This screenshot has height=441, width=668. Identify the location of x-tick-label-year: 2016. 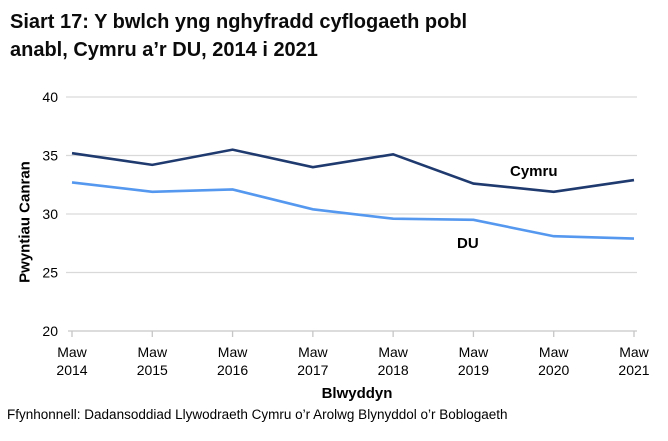
(232, 370).